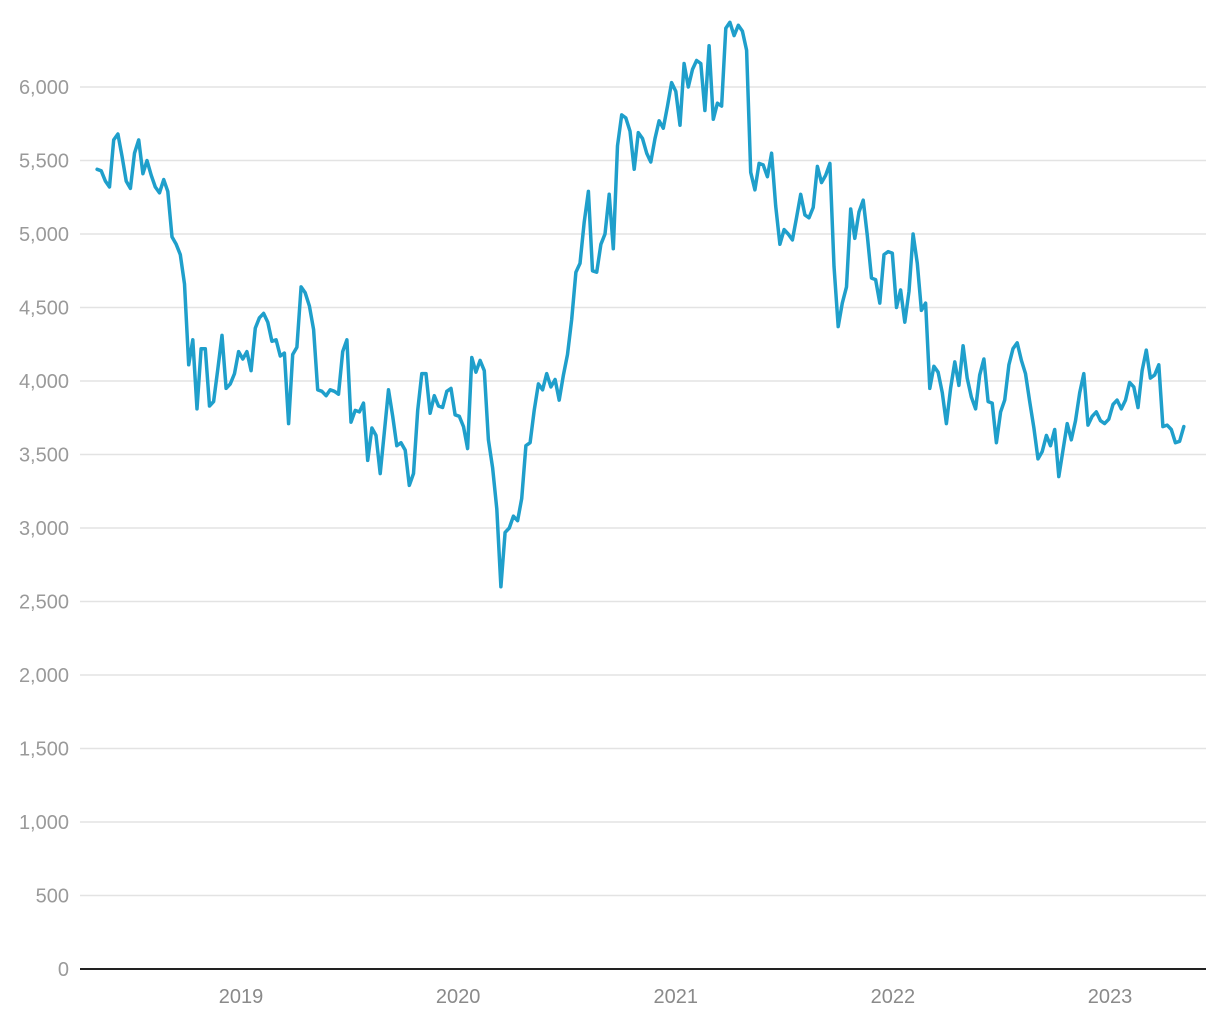  I want to click on y-tick-label: 0, so click(63, 970).